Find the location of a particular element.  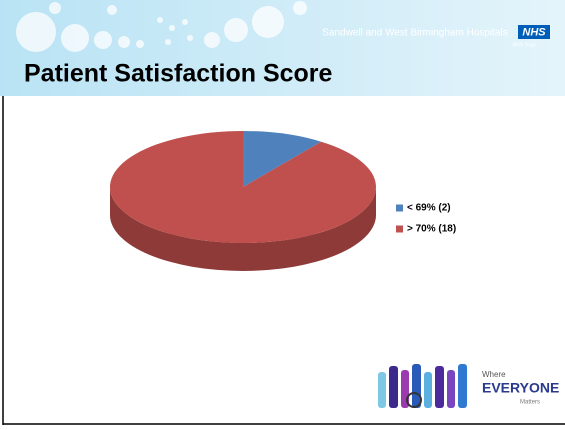

trust: NHS Trust is located at coordinates (524, 45).